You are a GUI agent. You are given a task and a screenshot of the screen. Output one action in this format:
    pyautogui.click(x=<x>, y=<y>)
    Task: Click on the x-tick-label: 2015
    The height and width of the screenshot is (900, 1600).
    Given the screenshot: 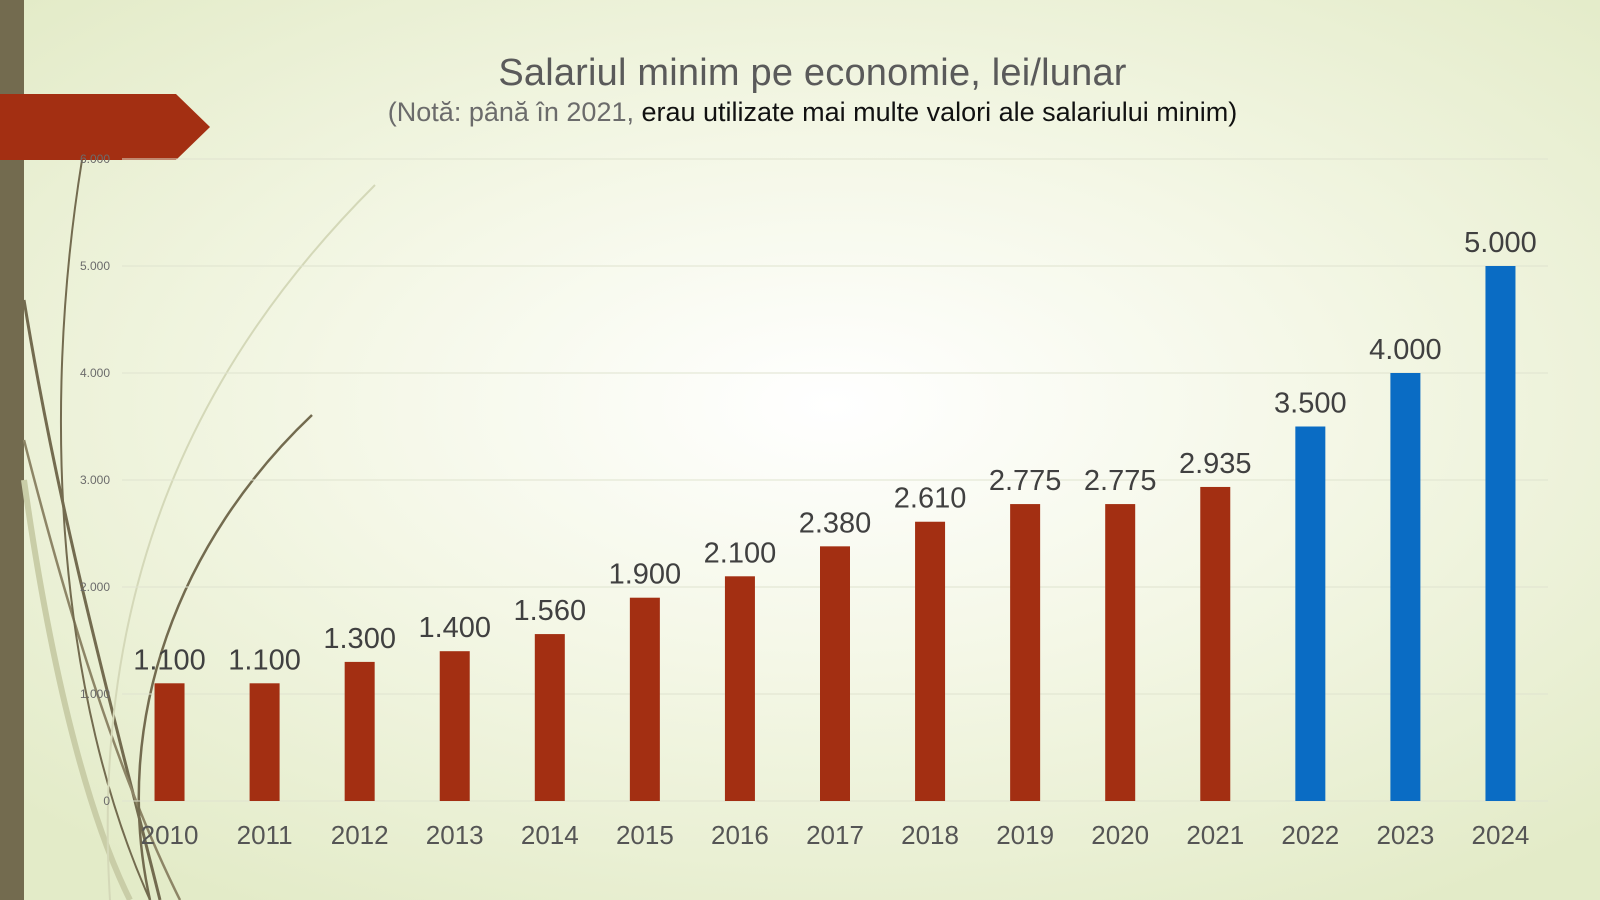 What is the action you would take?
    pyautogui.click(x=645, y=835)
    